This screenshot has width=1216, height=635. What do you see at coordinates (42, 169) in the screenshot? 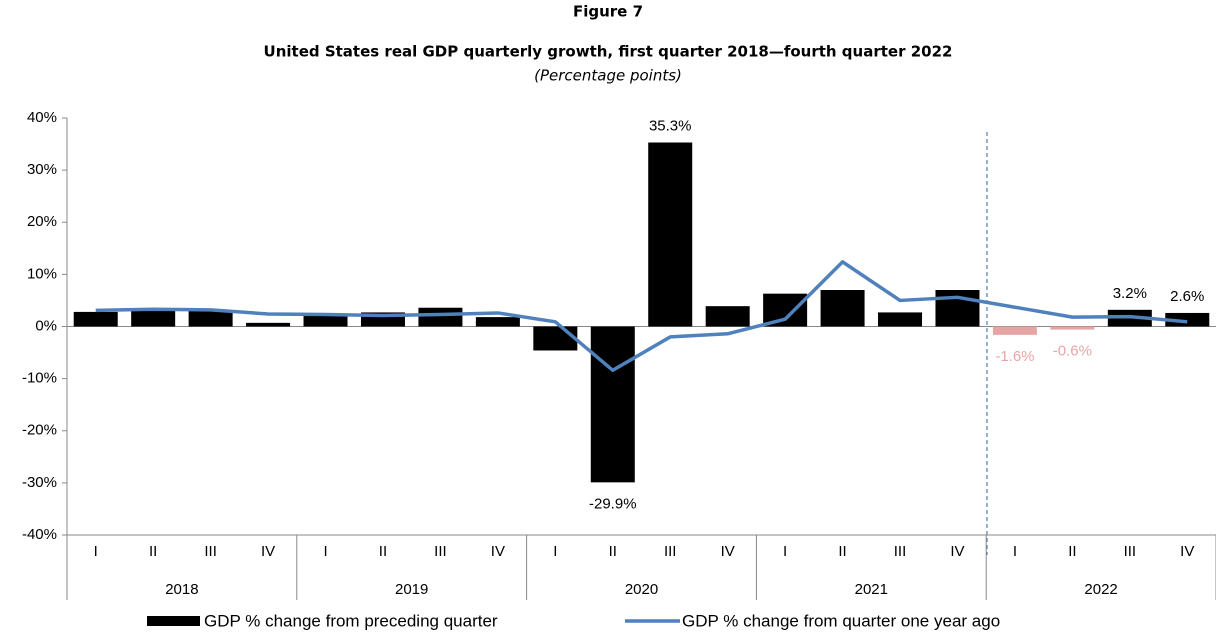
I see `y-tick-label: 30%` at bounding box center [42, 169].